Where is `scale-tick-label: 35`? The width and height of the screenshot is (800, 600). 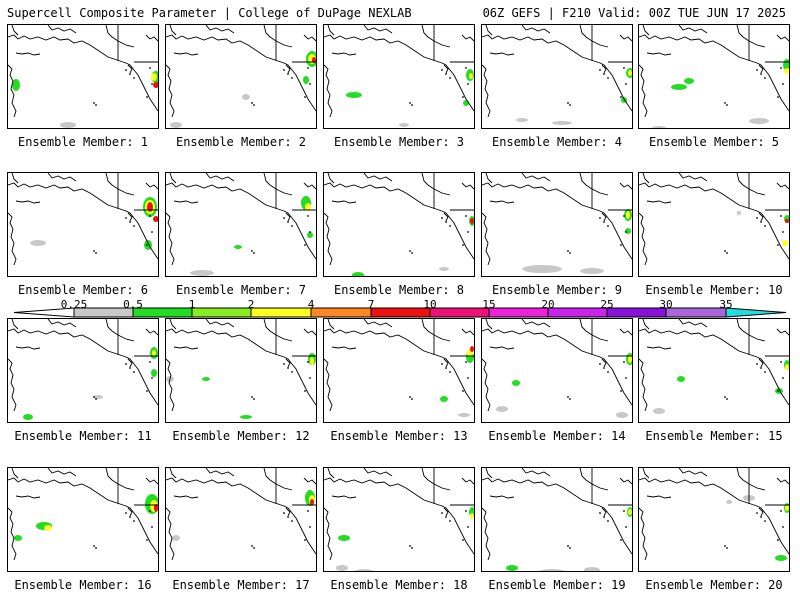 scale-tick-label: 35 is located at coordinates (726, 304).